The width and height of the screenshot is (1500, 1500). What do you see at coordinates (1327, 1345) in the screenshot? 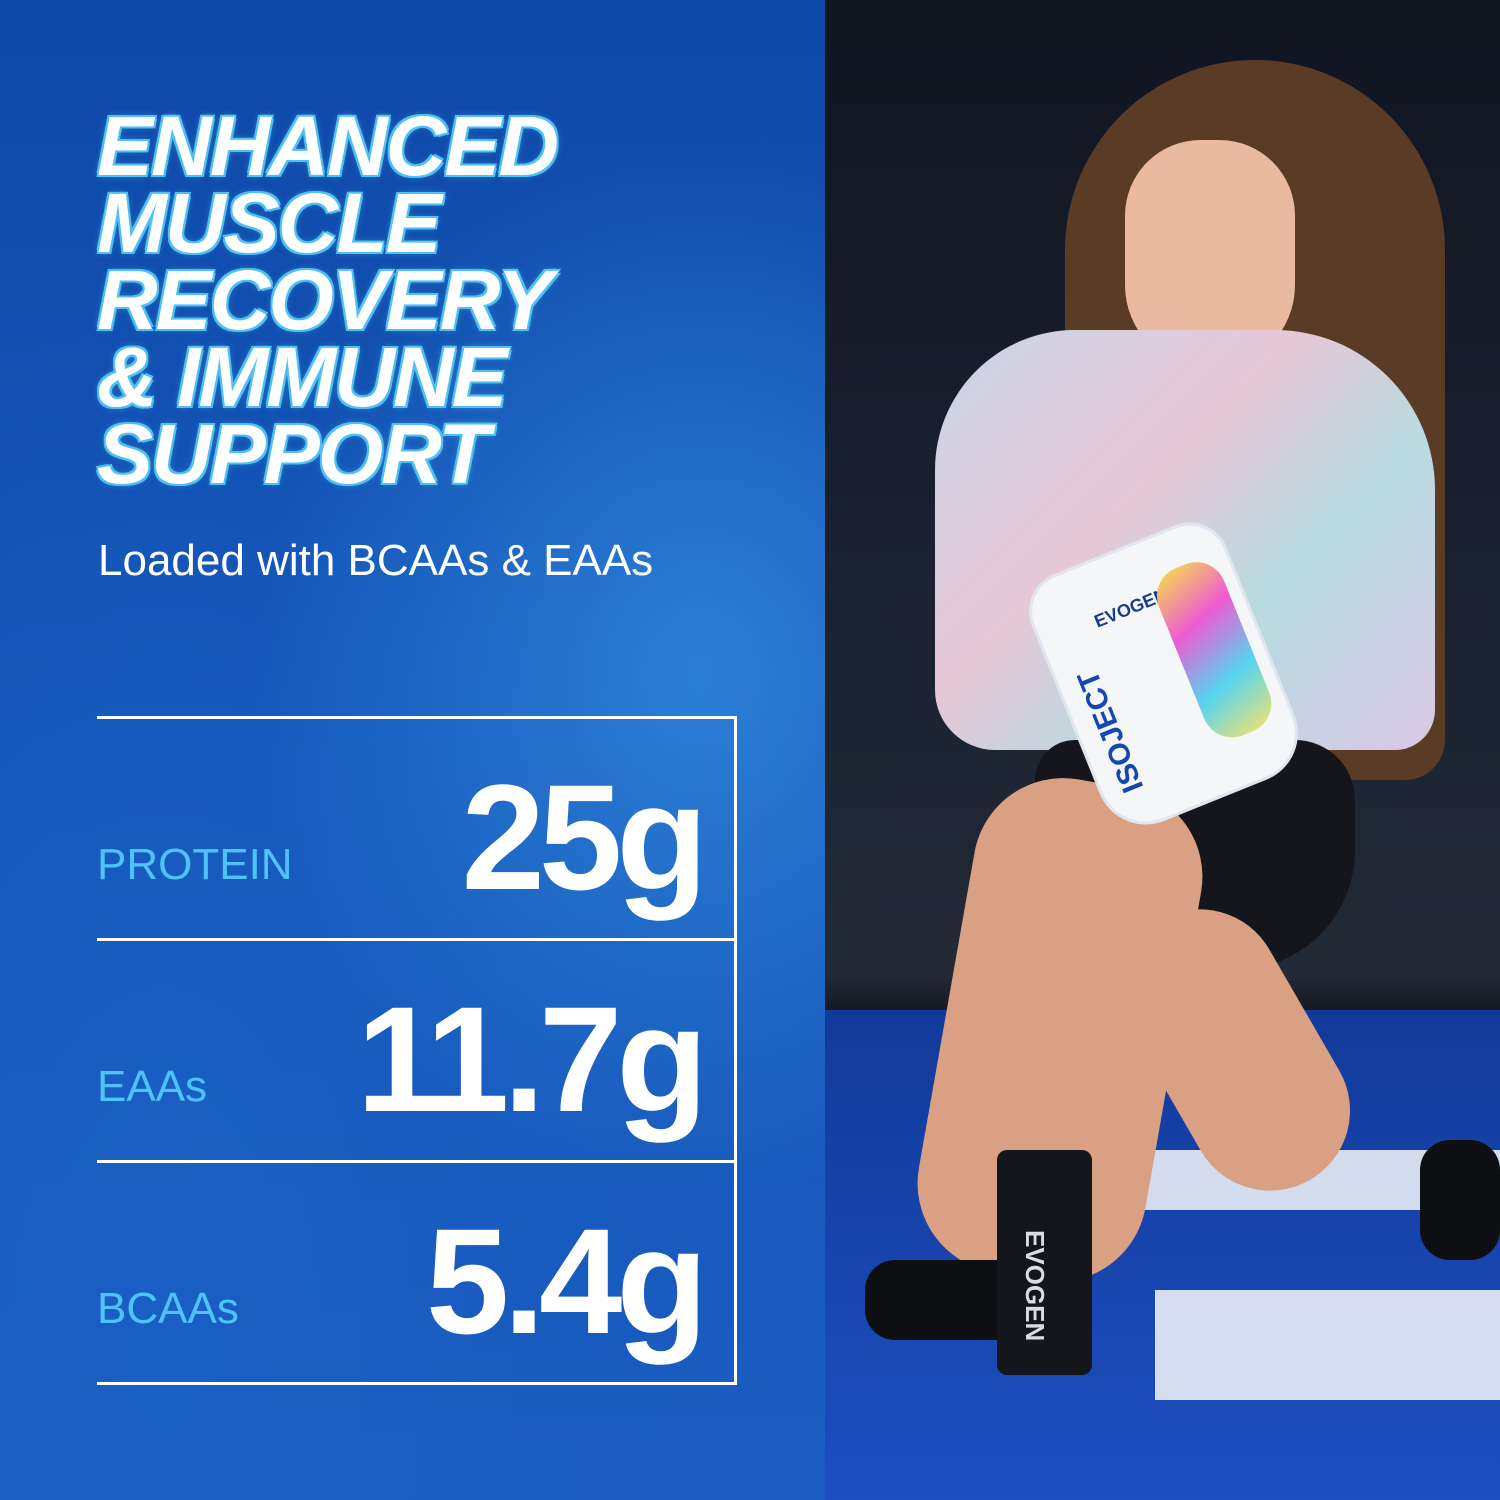
I see `floor-stripe` at bounding box center [1327, 1345].